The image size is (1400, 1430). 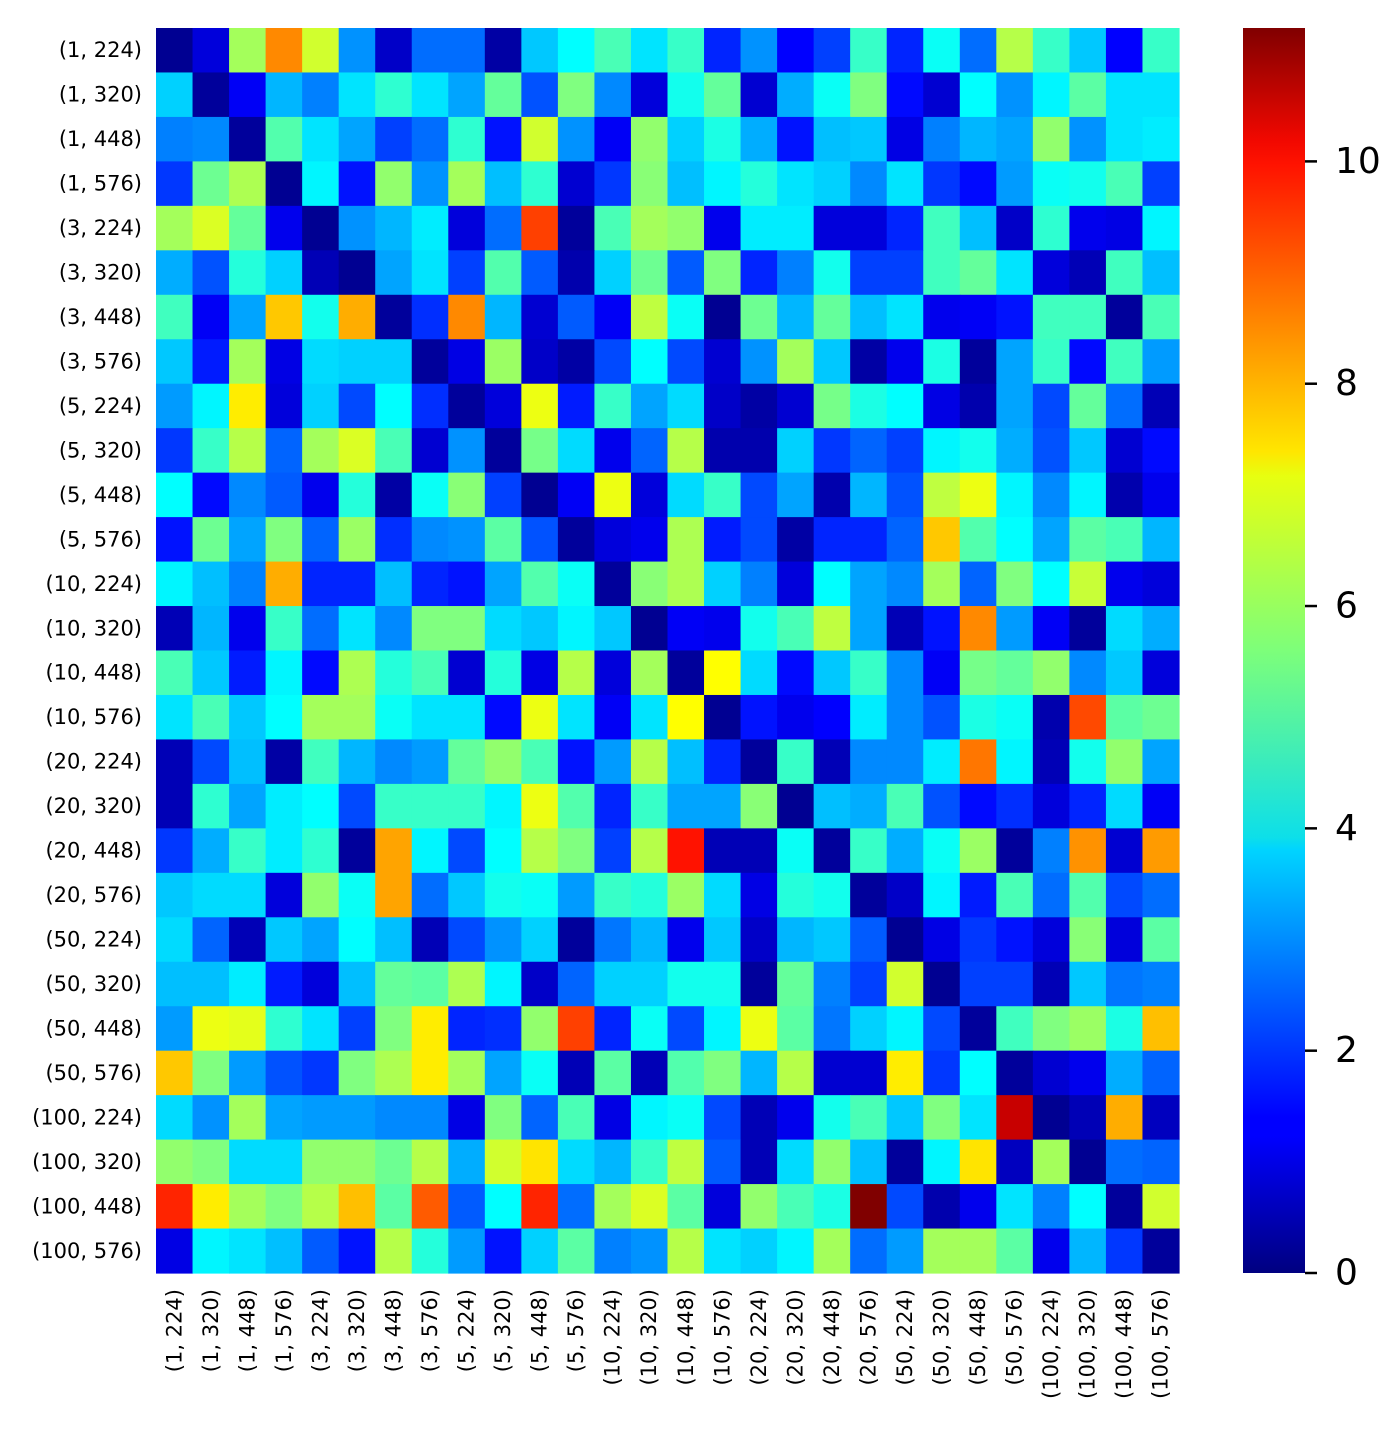 What do you see at coordinates (1346, 828) in the screenshot?
I see `colorbar-tick-label: 4` at bounding box center [1346, 828].